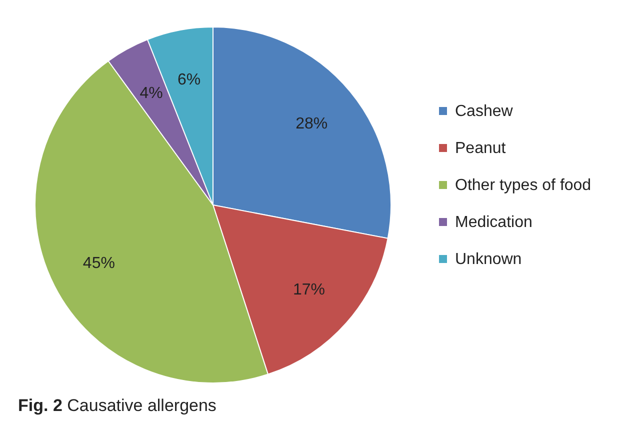  Describe the element at coordinates (312, 123) in the screenshot. I see `data-label: 28%` at that location.